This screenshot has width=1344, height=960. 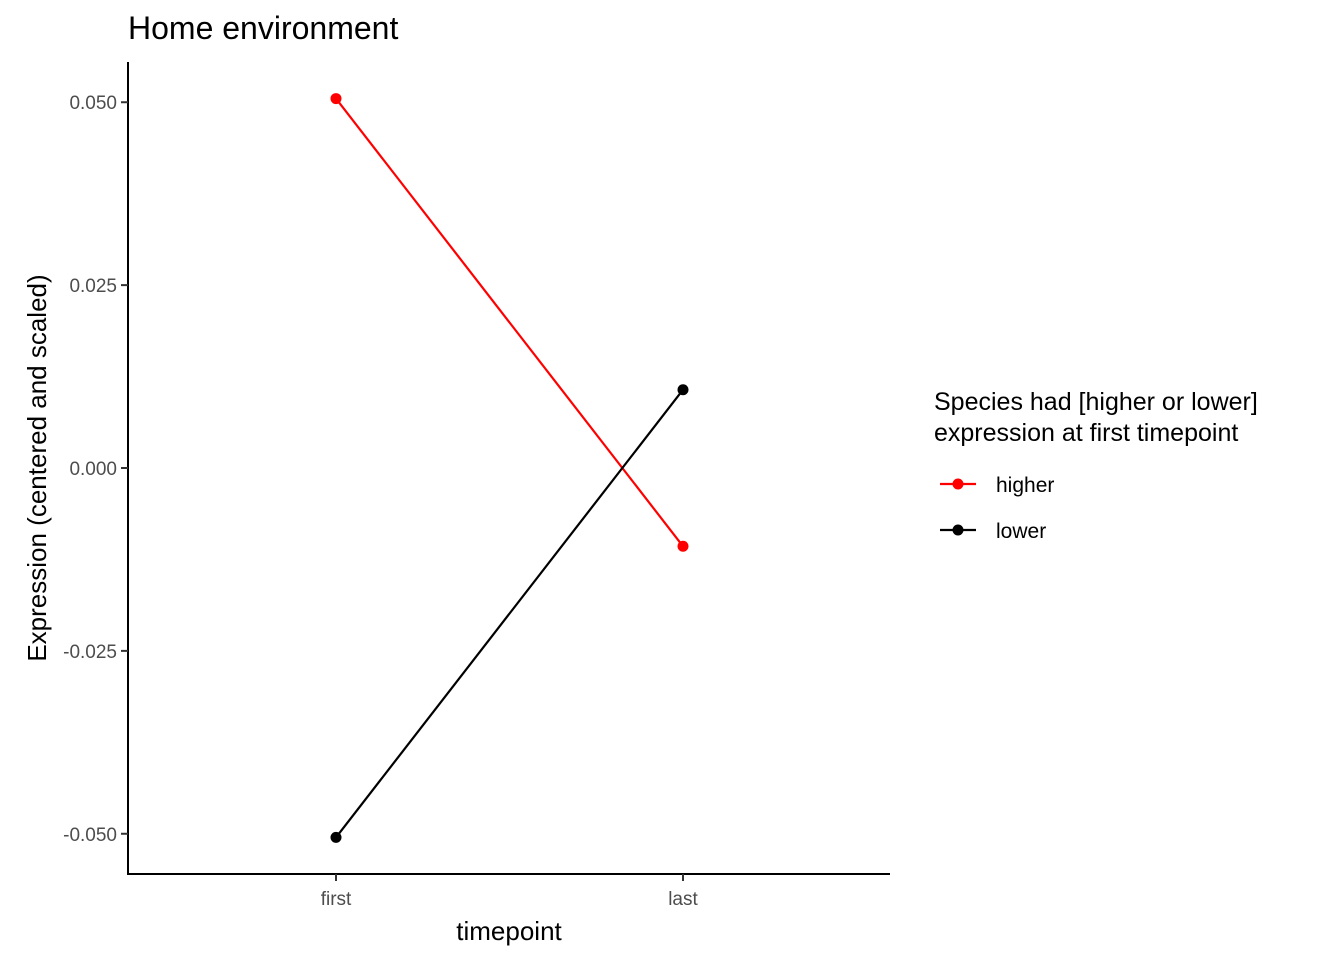 I want to click on x-tick-label: first, so click(x=336, y=899).